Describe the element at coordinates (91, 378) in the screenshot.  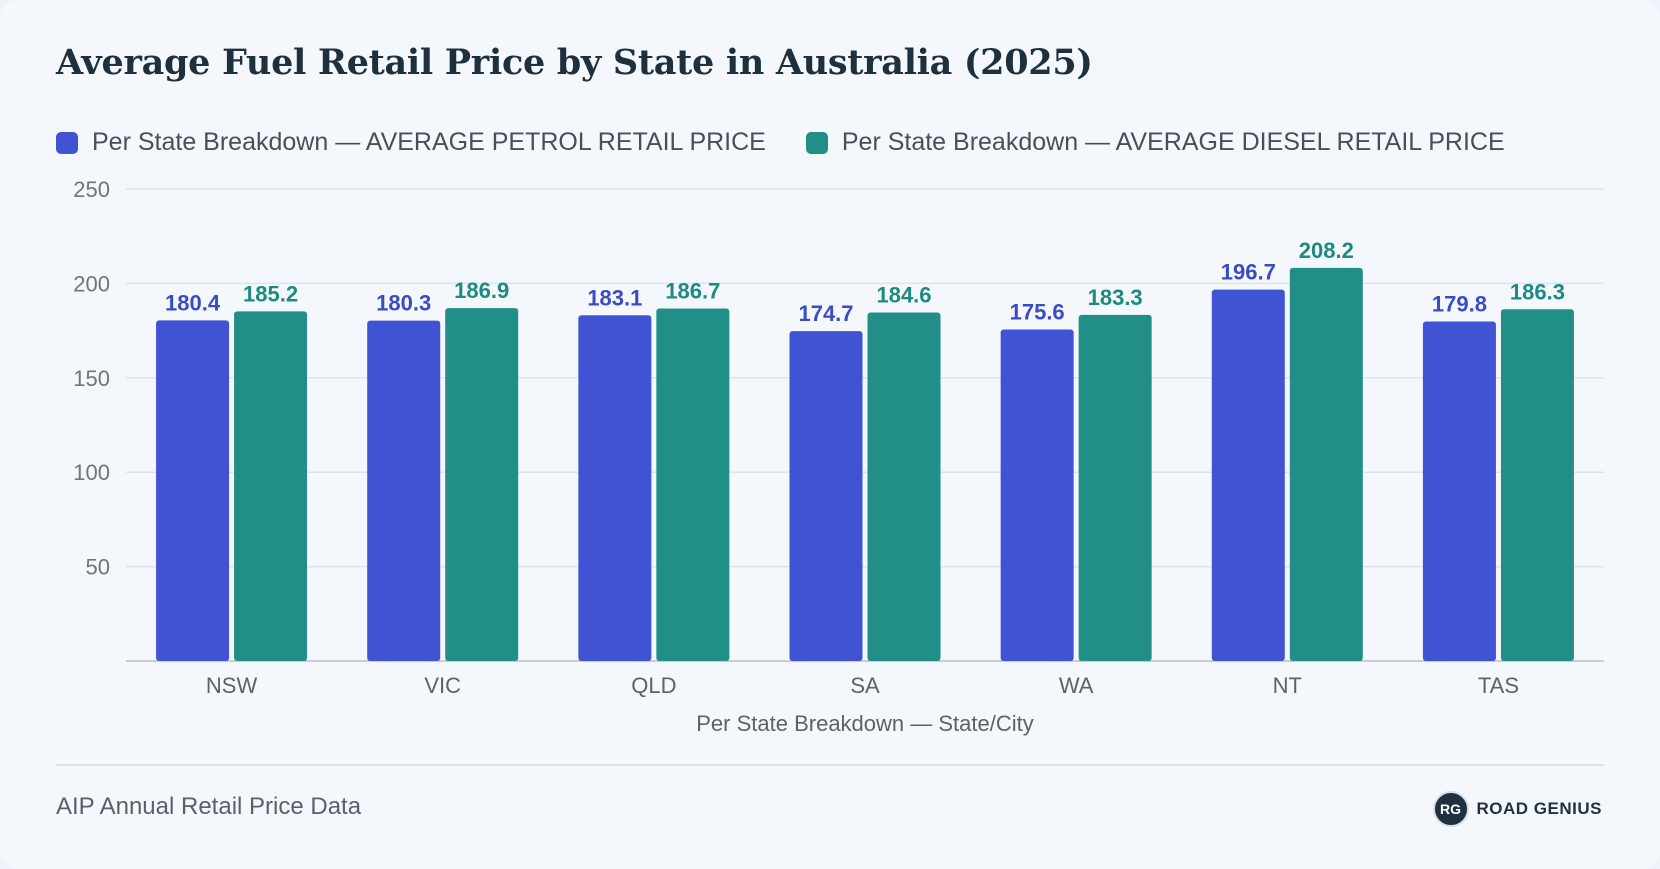
I see `y-tick-label-150: 150` at that location.